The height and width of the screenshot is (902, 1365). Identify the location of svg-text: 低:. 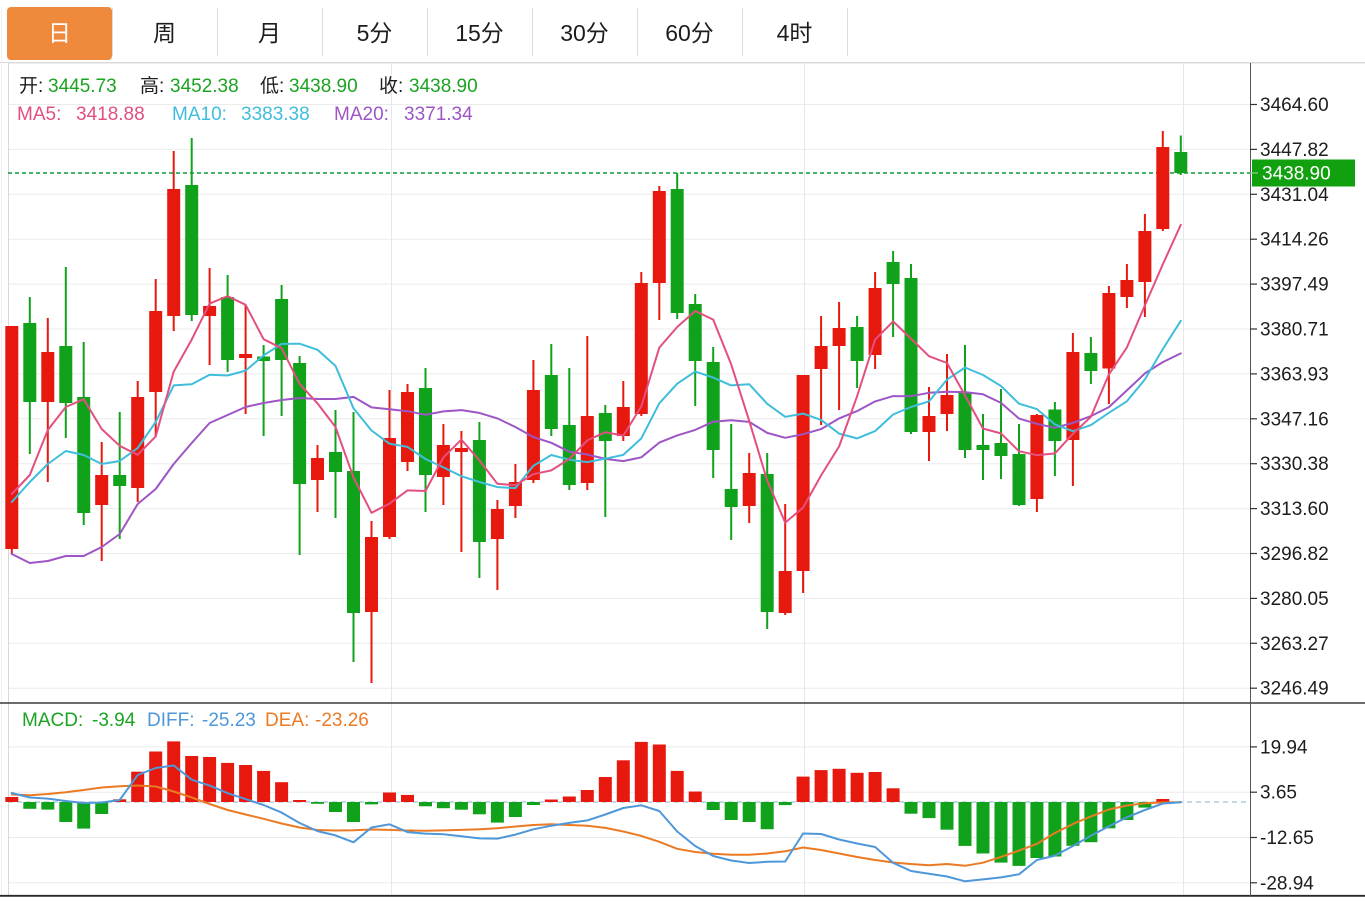
(272, 86).